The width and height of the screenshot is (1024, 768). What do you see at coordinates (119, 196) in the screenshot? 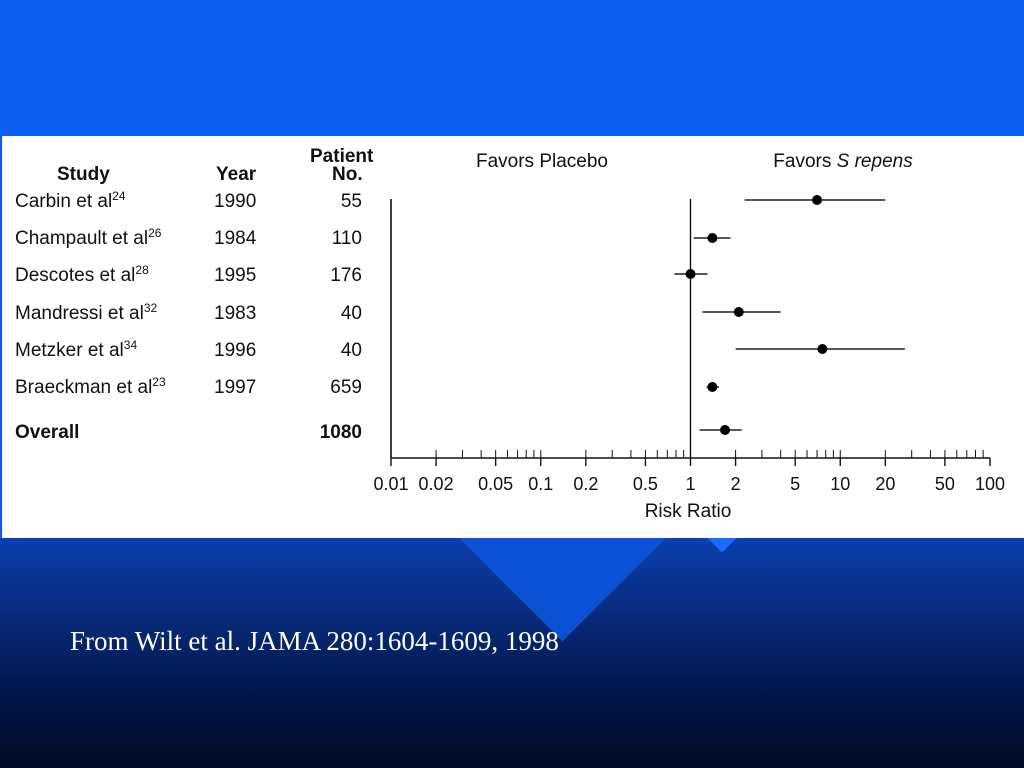
I see `study-reference: 24` at bounding box center [119, 196].